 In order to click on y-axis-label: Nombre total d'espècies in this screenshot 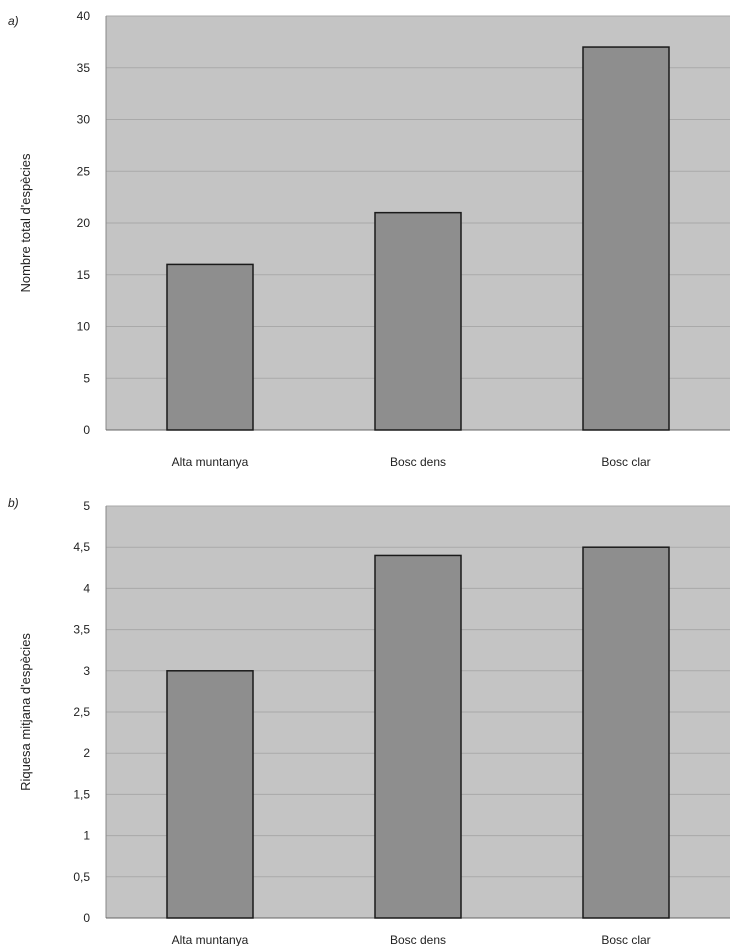, I will do `click(25, 223)`.